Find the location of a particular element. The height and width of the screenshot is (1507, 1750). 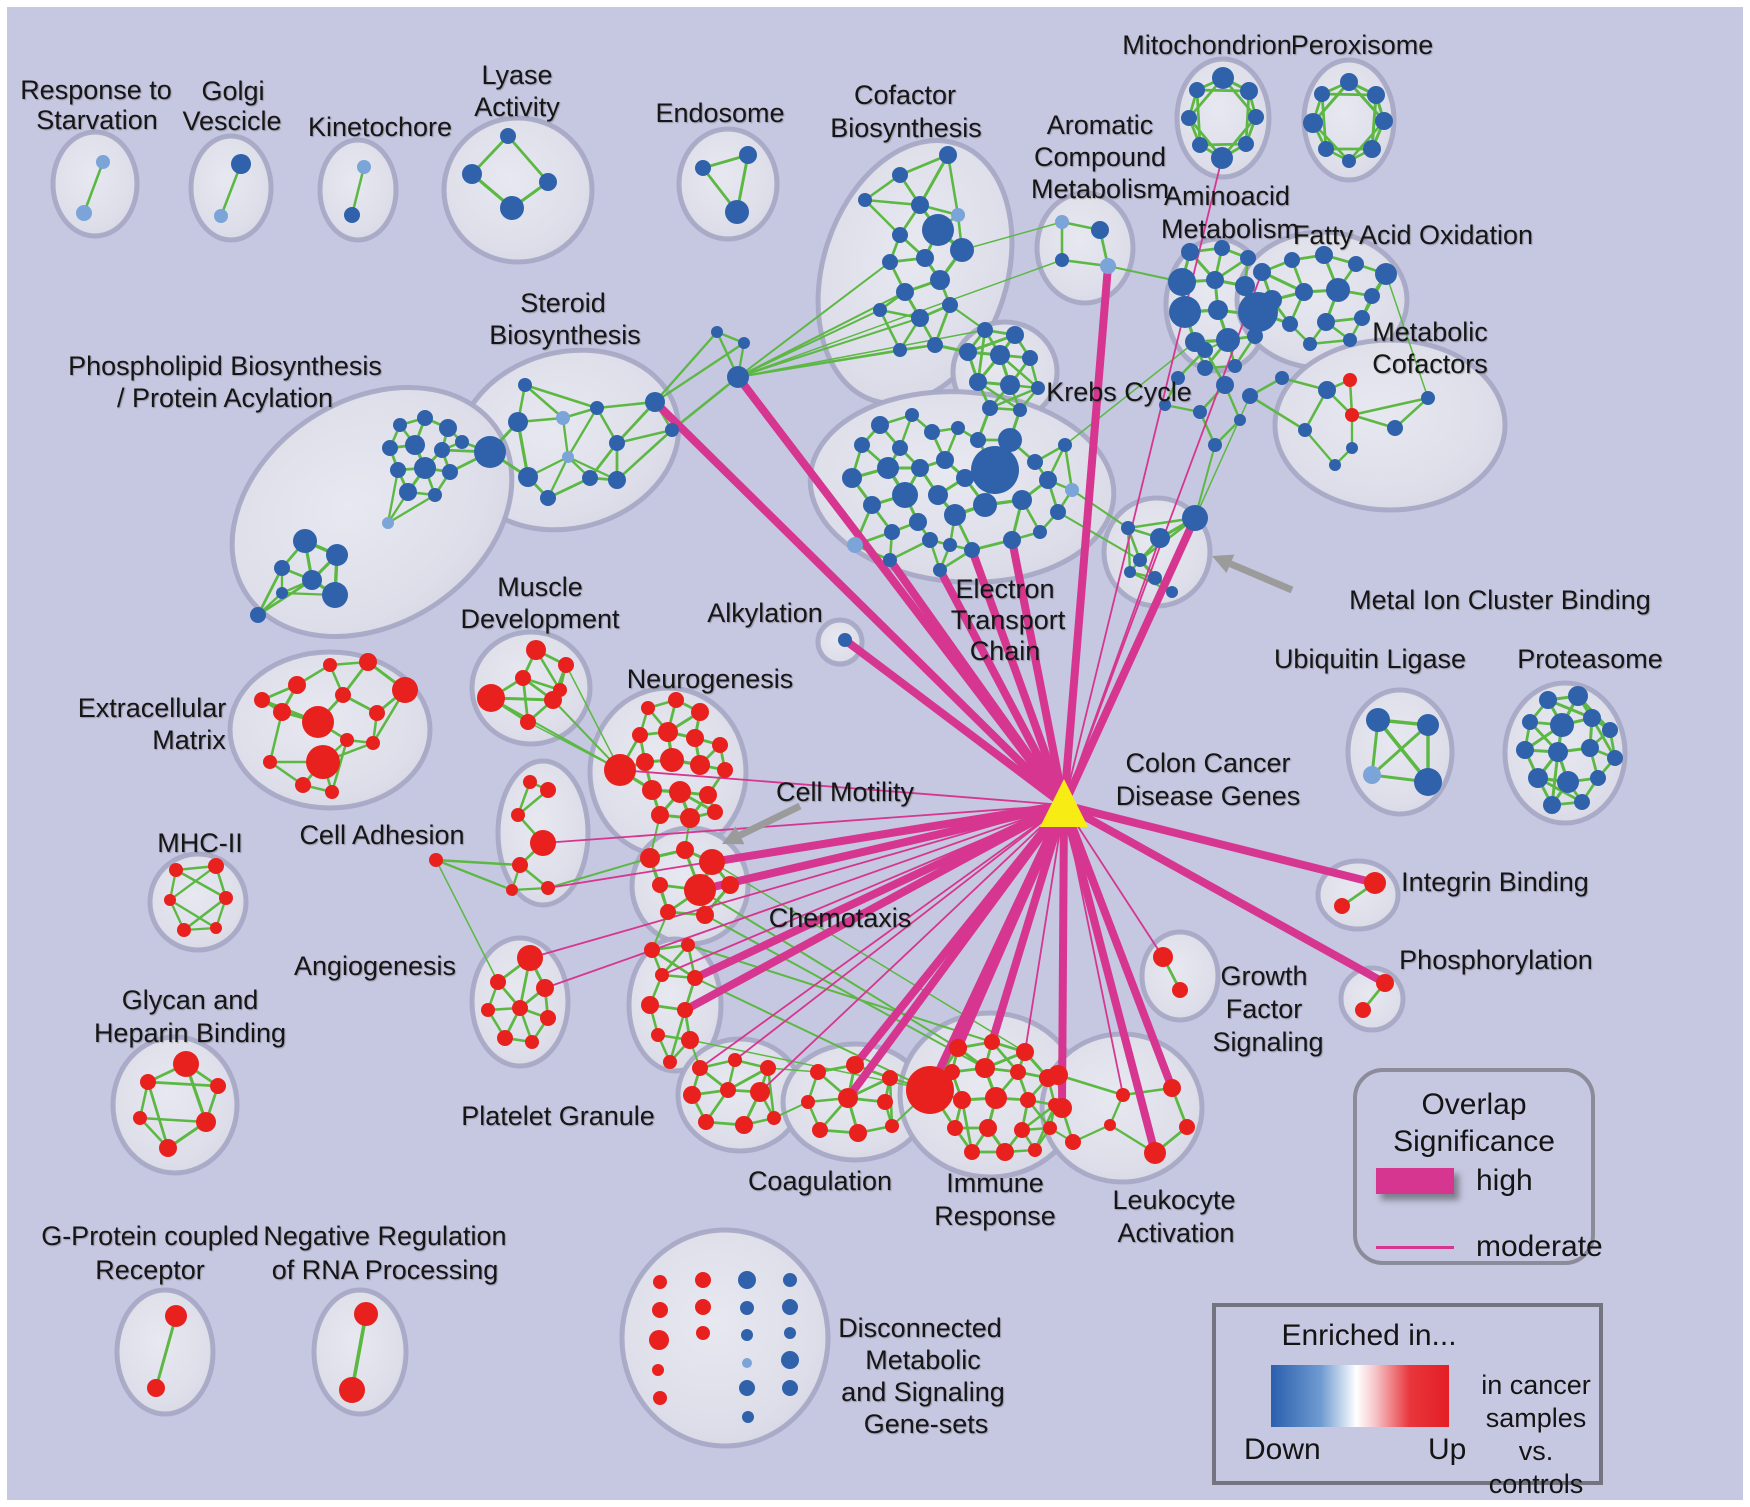

legend-title: Overlap Significance is located at coordinates (1474, 1123).